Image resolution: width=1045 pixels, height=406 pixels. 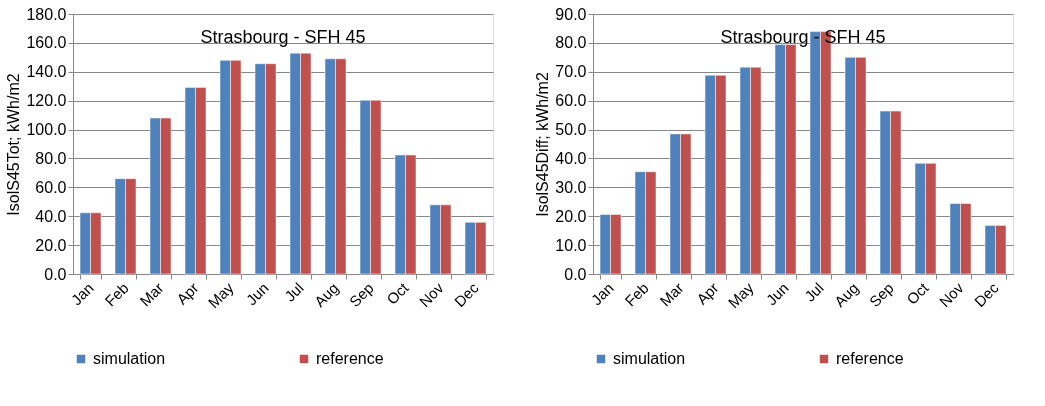 I want to click on y-tick-label: 90.0, so click(x=571, y=14).